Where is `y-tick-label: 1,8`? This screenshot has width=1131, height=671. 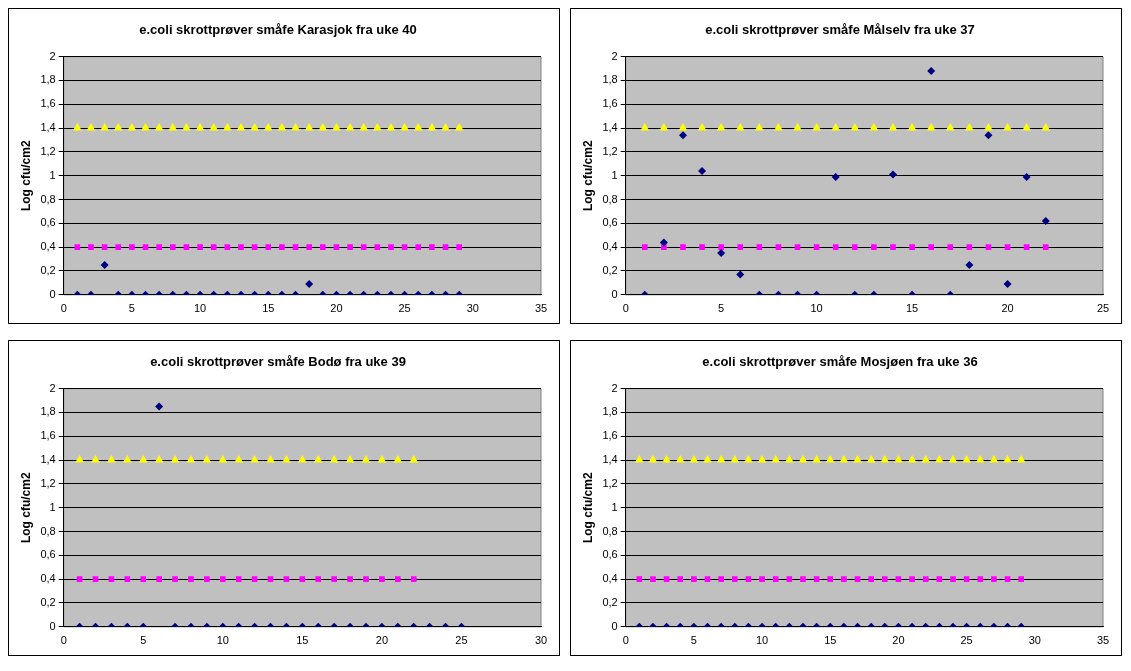
y-tick-label: 1,8 is located at coordinates (610, 79).